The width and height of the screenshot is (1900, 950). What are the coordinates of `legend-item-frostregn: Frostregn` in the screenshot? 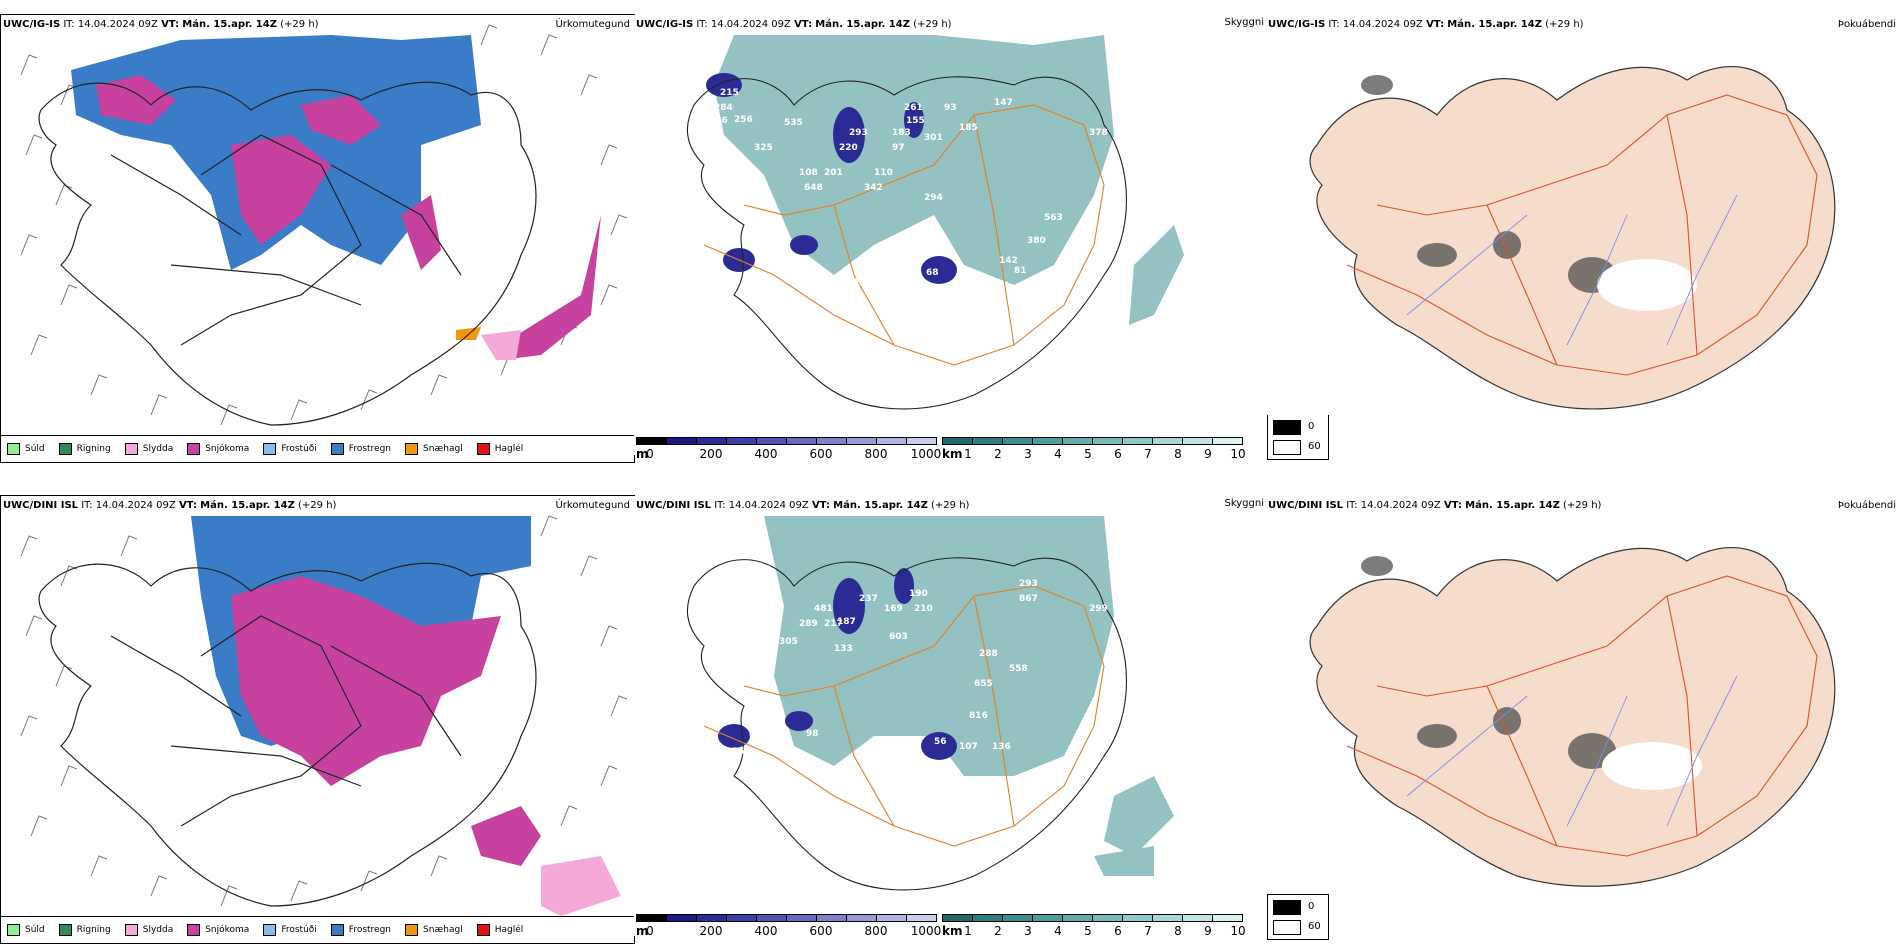 It's located at (360, 449).